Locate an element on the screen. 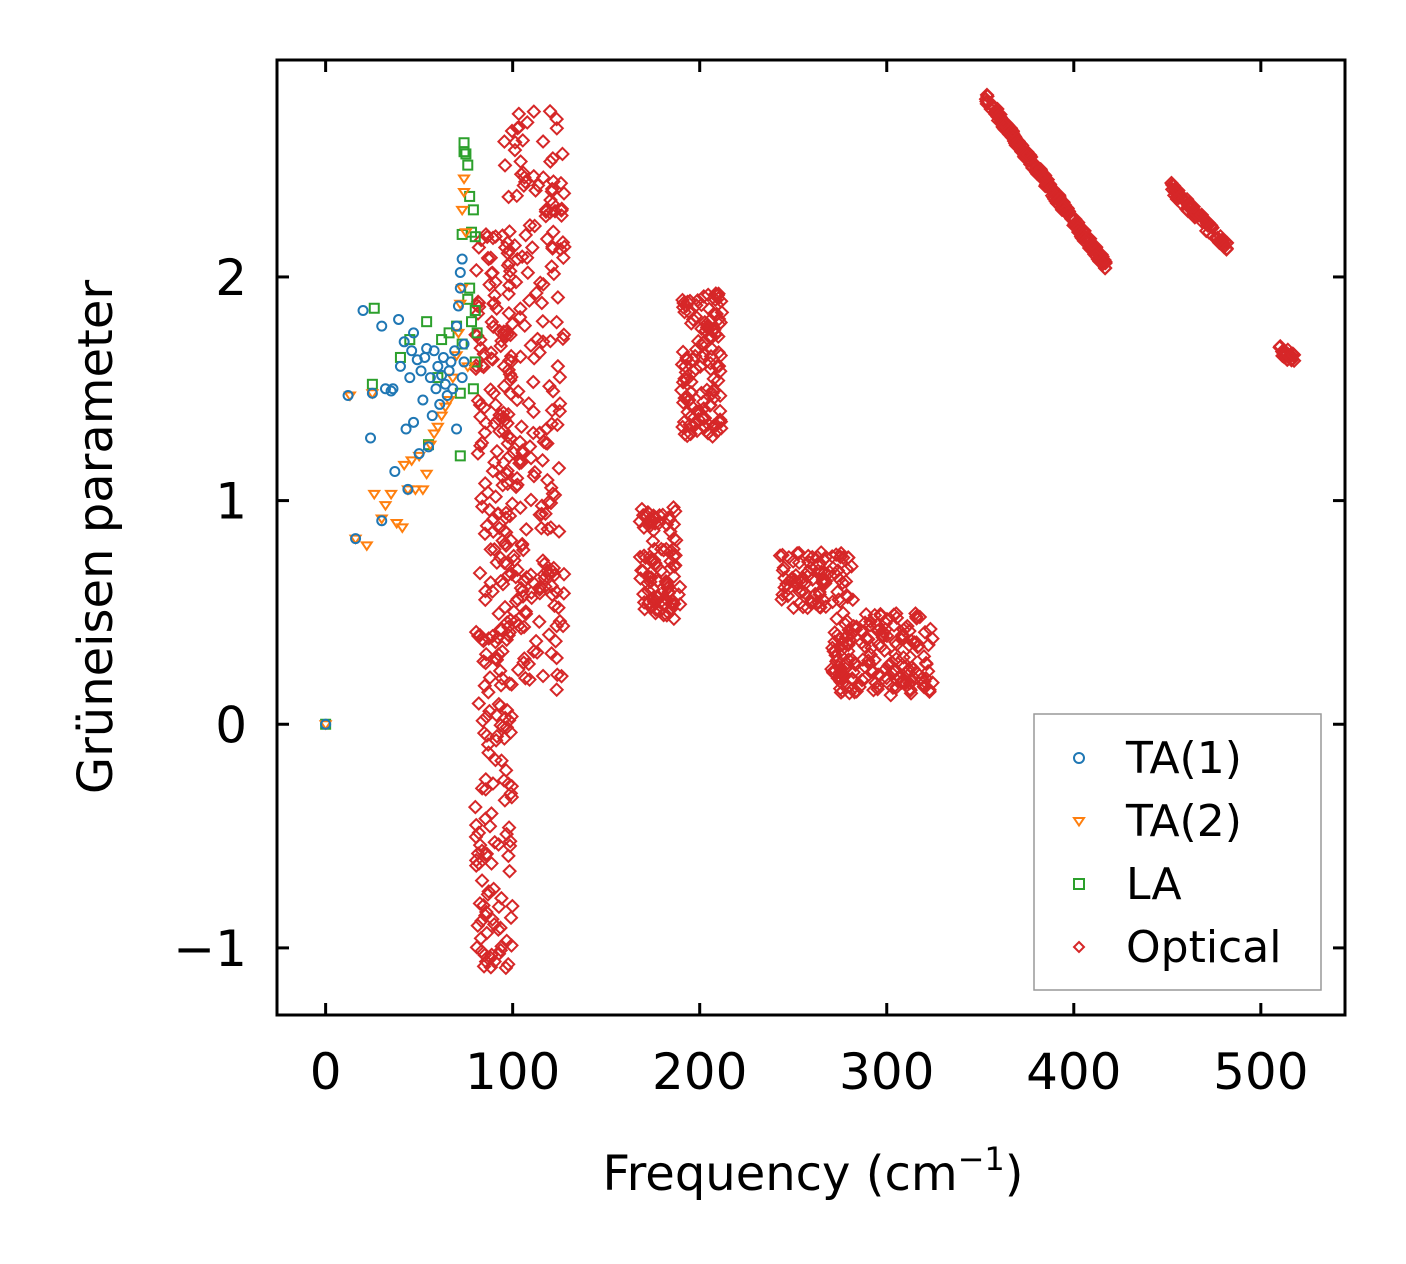  x-axis-title: Frequency (cm−1) is located at coordinates (812, 1171).